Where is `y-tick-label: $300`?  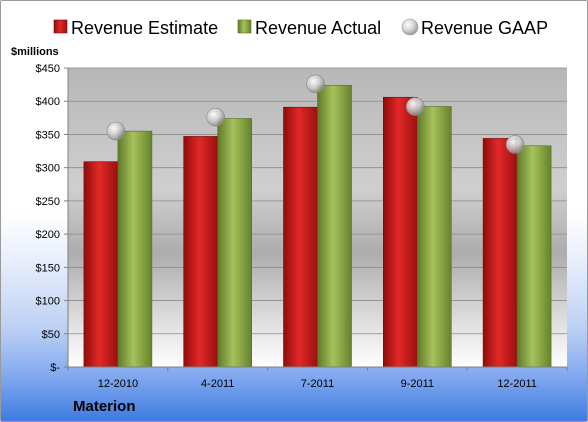
y-tick-label: $300 is located at coordinates (48, 169).